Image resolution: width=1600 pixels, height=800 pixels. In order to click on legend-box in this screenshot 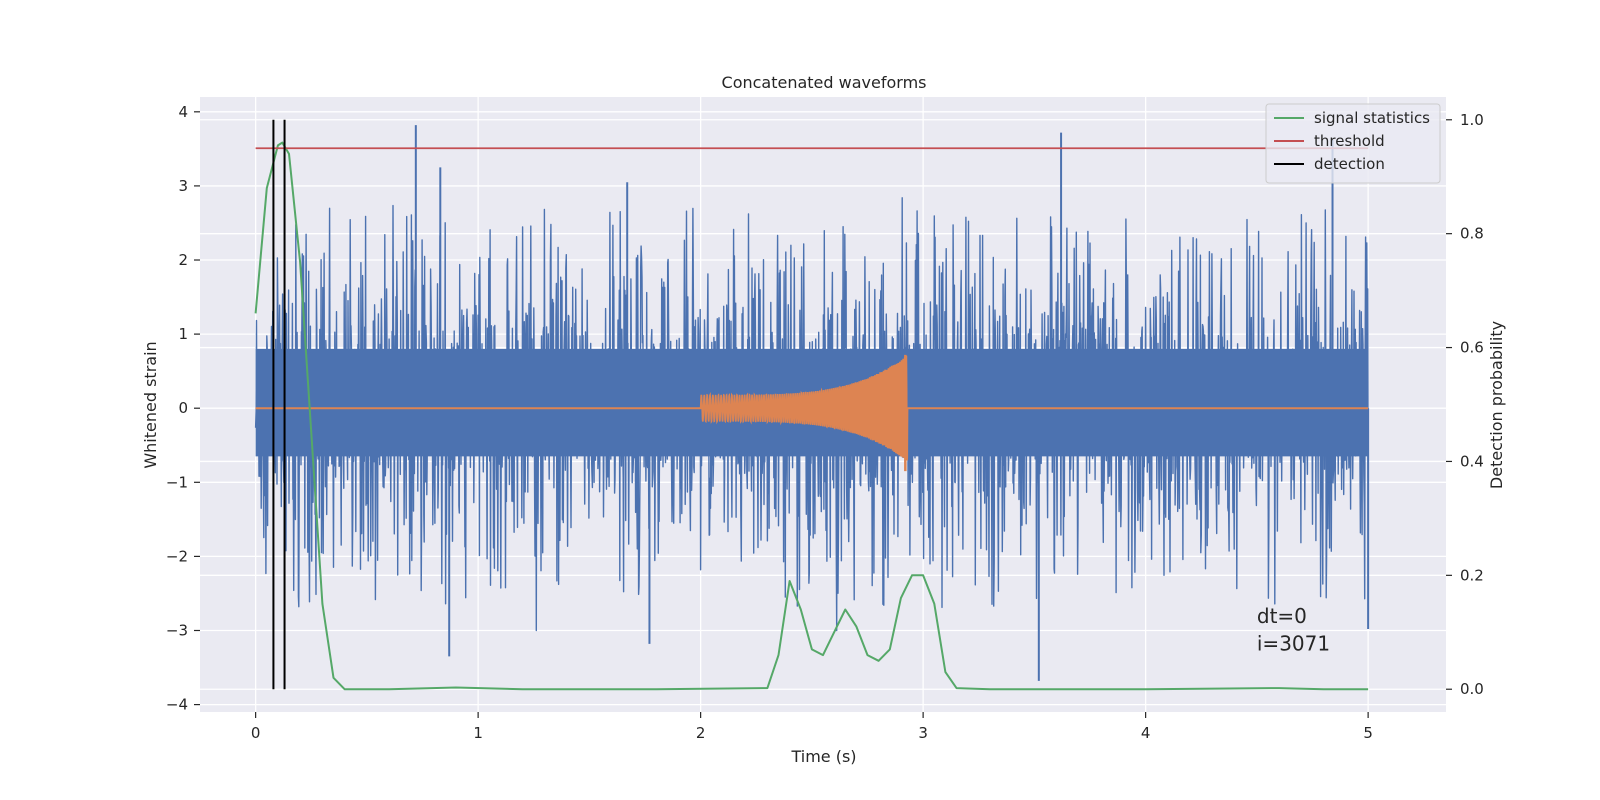, I will do `click(1353, 143)`.